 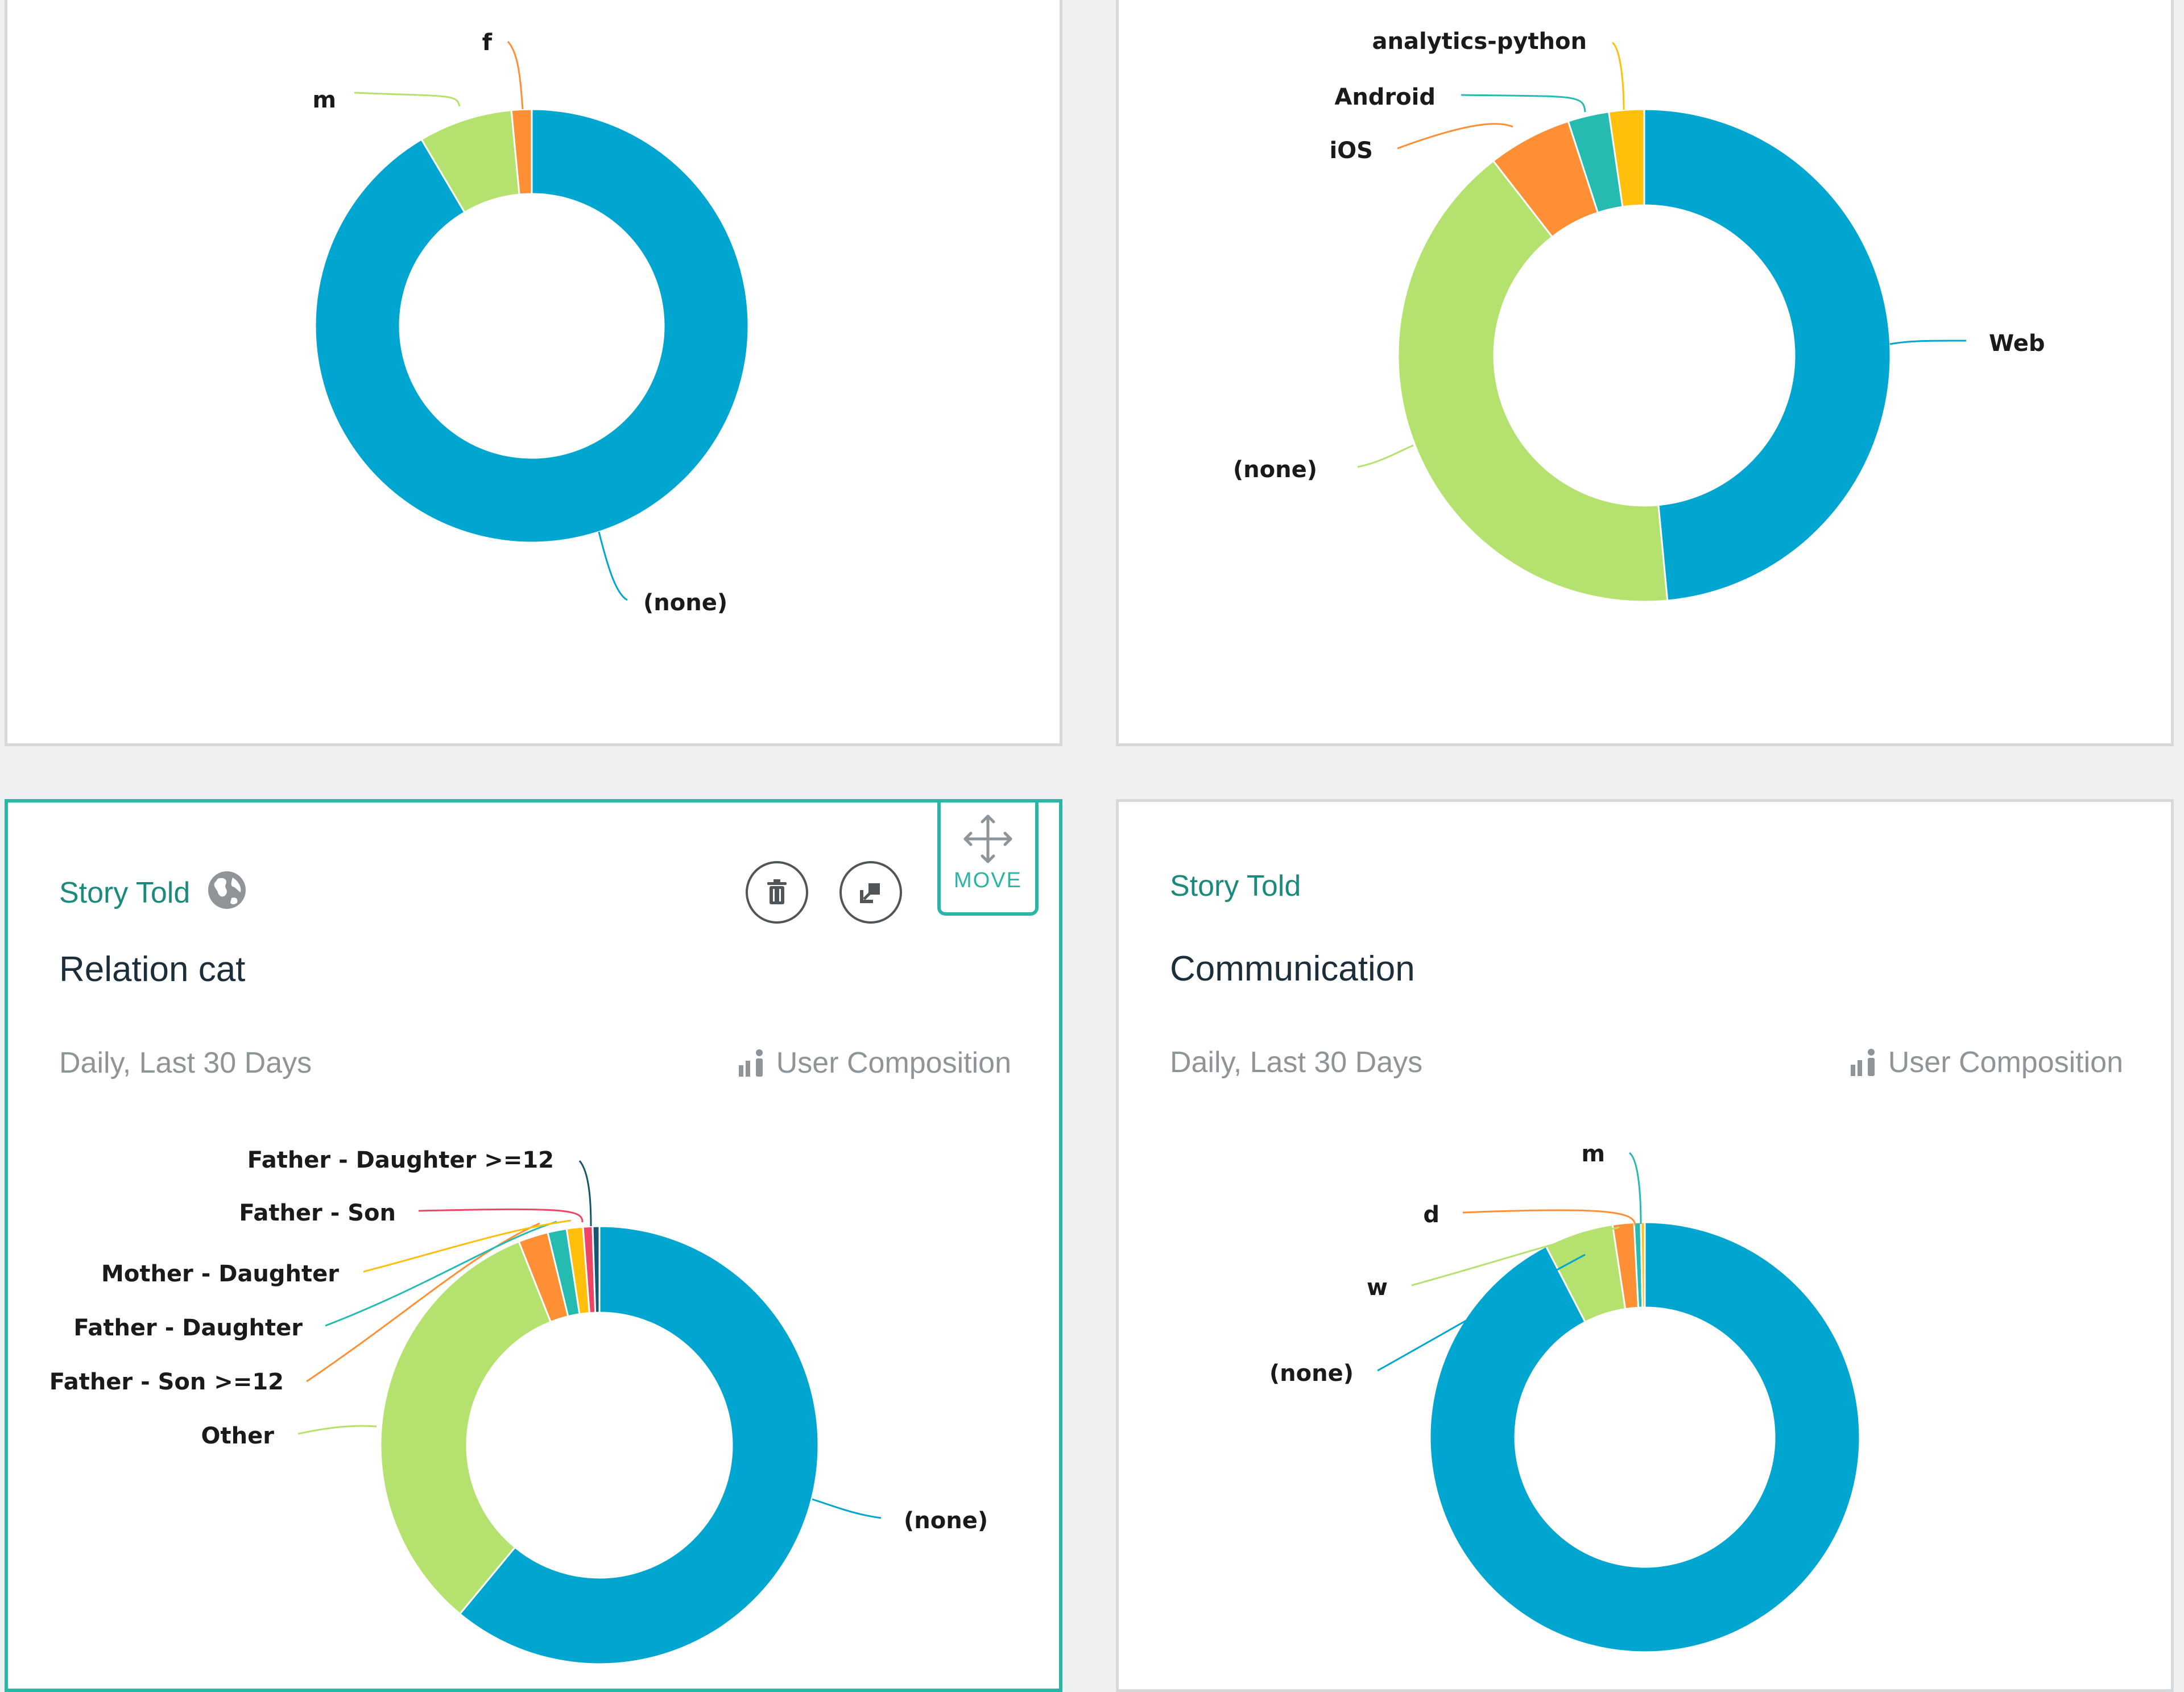 I want to click on chart-title: Relation cat, so click(x=152, y=969).